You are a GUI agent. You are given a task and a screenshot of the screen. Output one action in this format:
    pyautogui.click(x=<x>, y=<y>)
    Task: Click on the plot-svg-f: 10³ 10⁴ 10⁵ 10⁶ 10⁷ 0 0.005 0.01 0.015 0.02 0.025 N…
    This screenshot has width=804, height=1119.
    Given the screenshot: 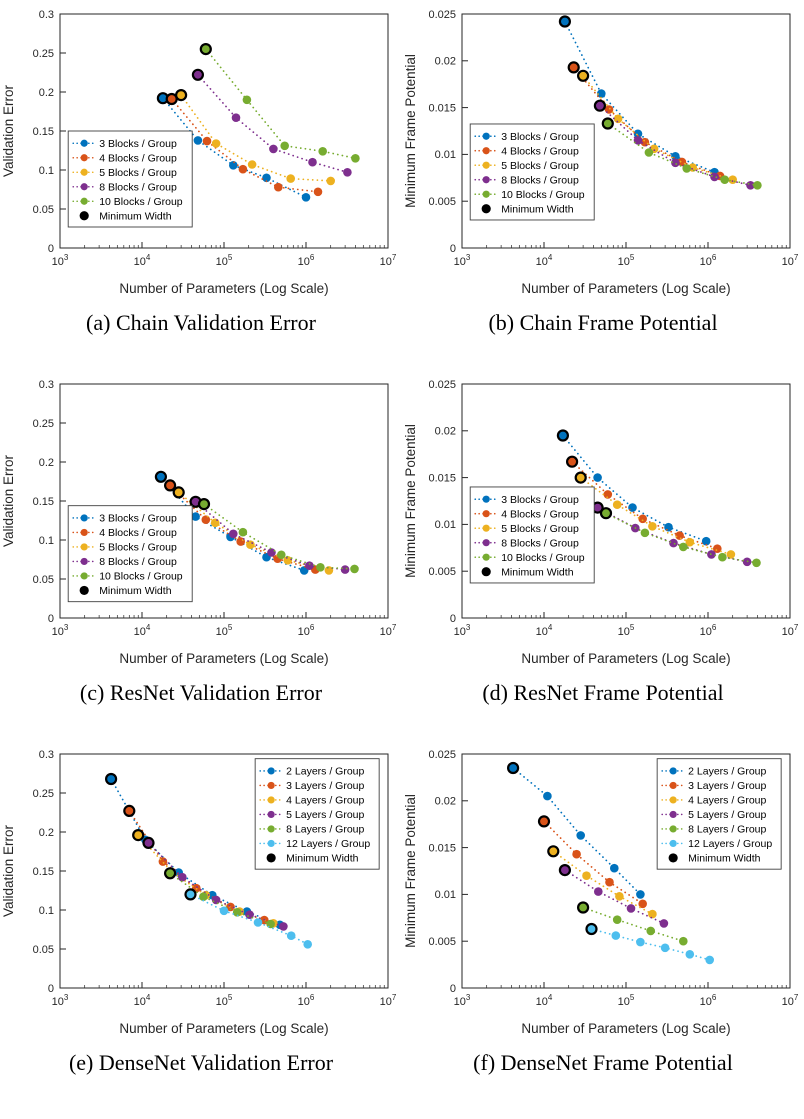 What is the action you would take?
    pyautogui.click(x=601, y=892)
    